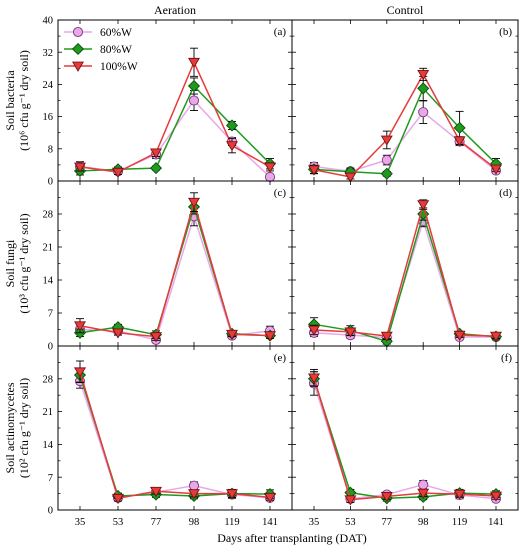 Image resolution: width=527 pixels, height=550 pixels. Describe the element at coordinates (80, 522) in the screenshot. I see `x-tick-label: 35` at that location.